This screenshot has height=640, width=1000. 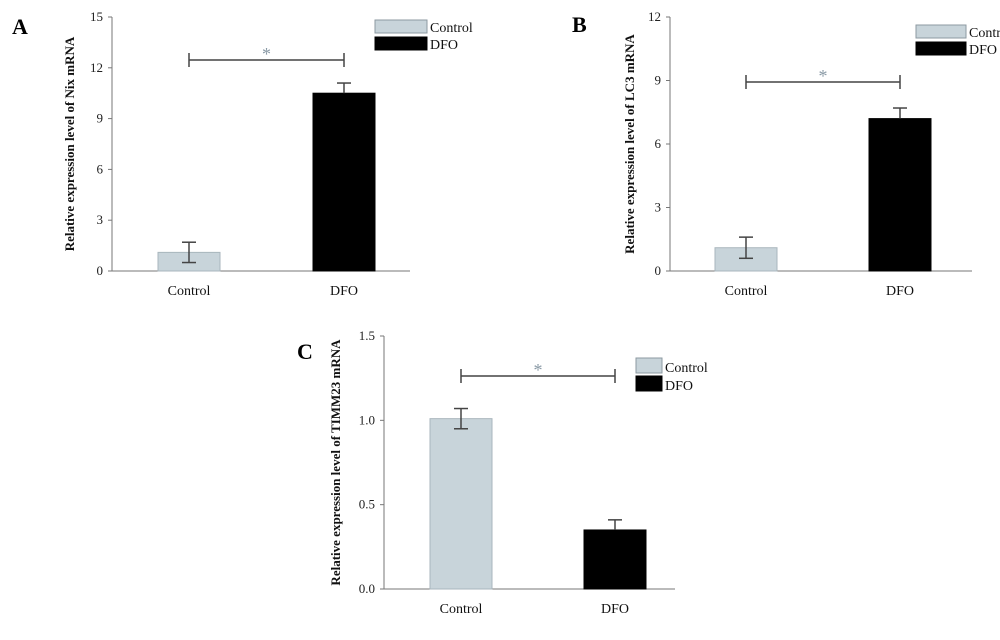 I want to click on panel-label: B, so click(x=579, y=24).